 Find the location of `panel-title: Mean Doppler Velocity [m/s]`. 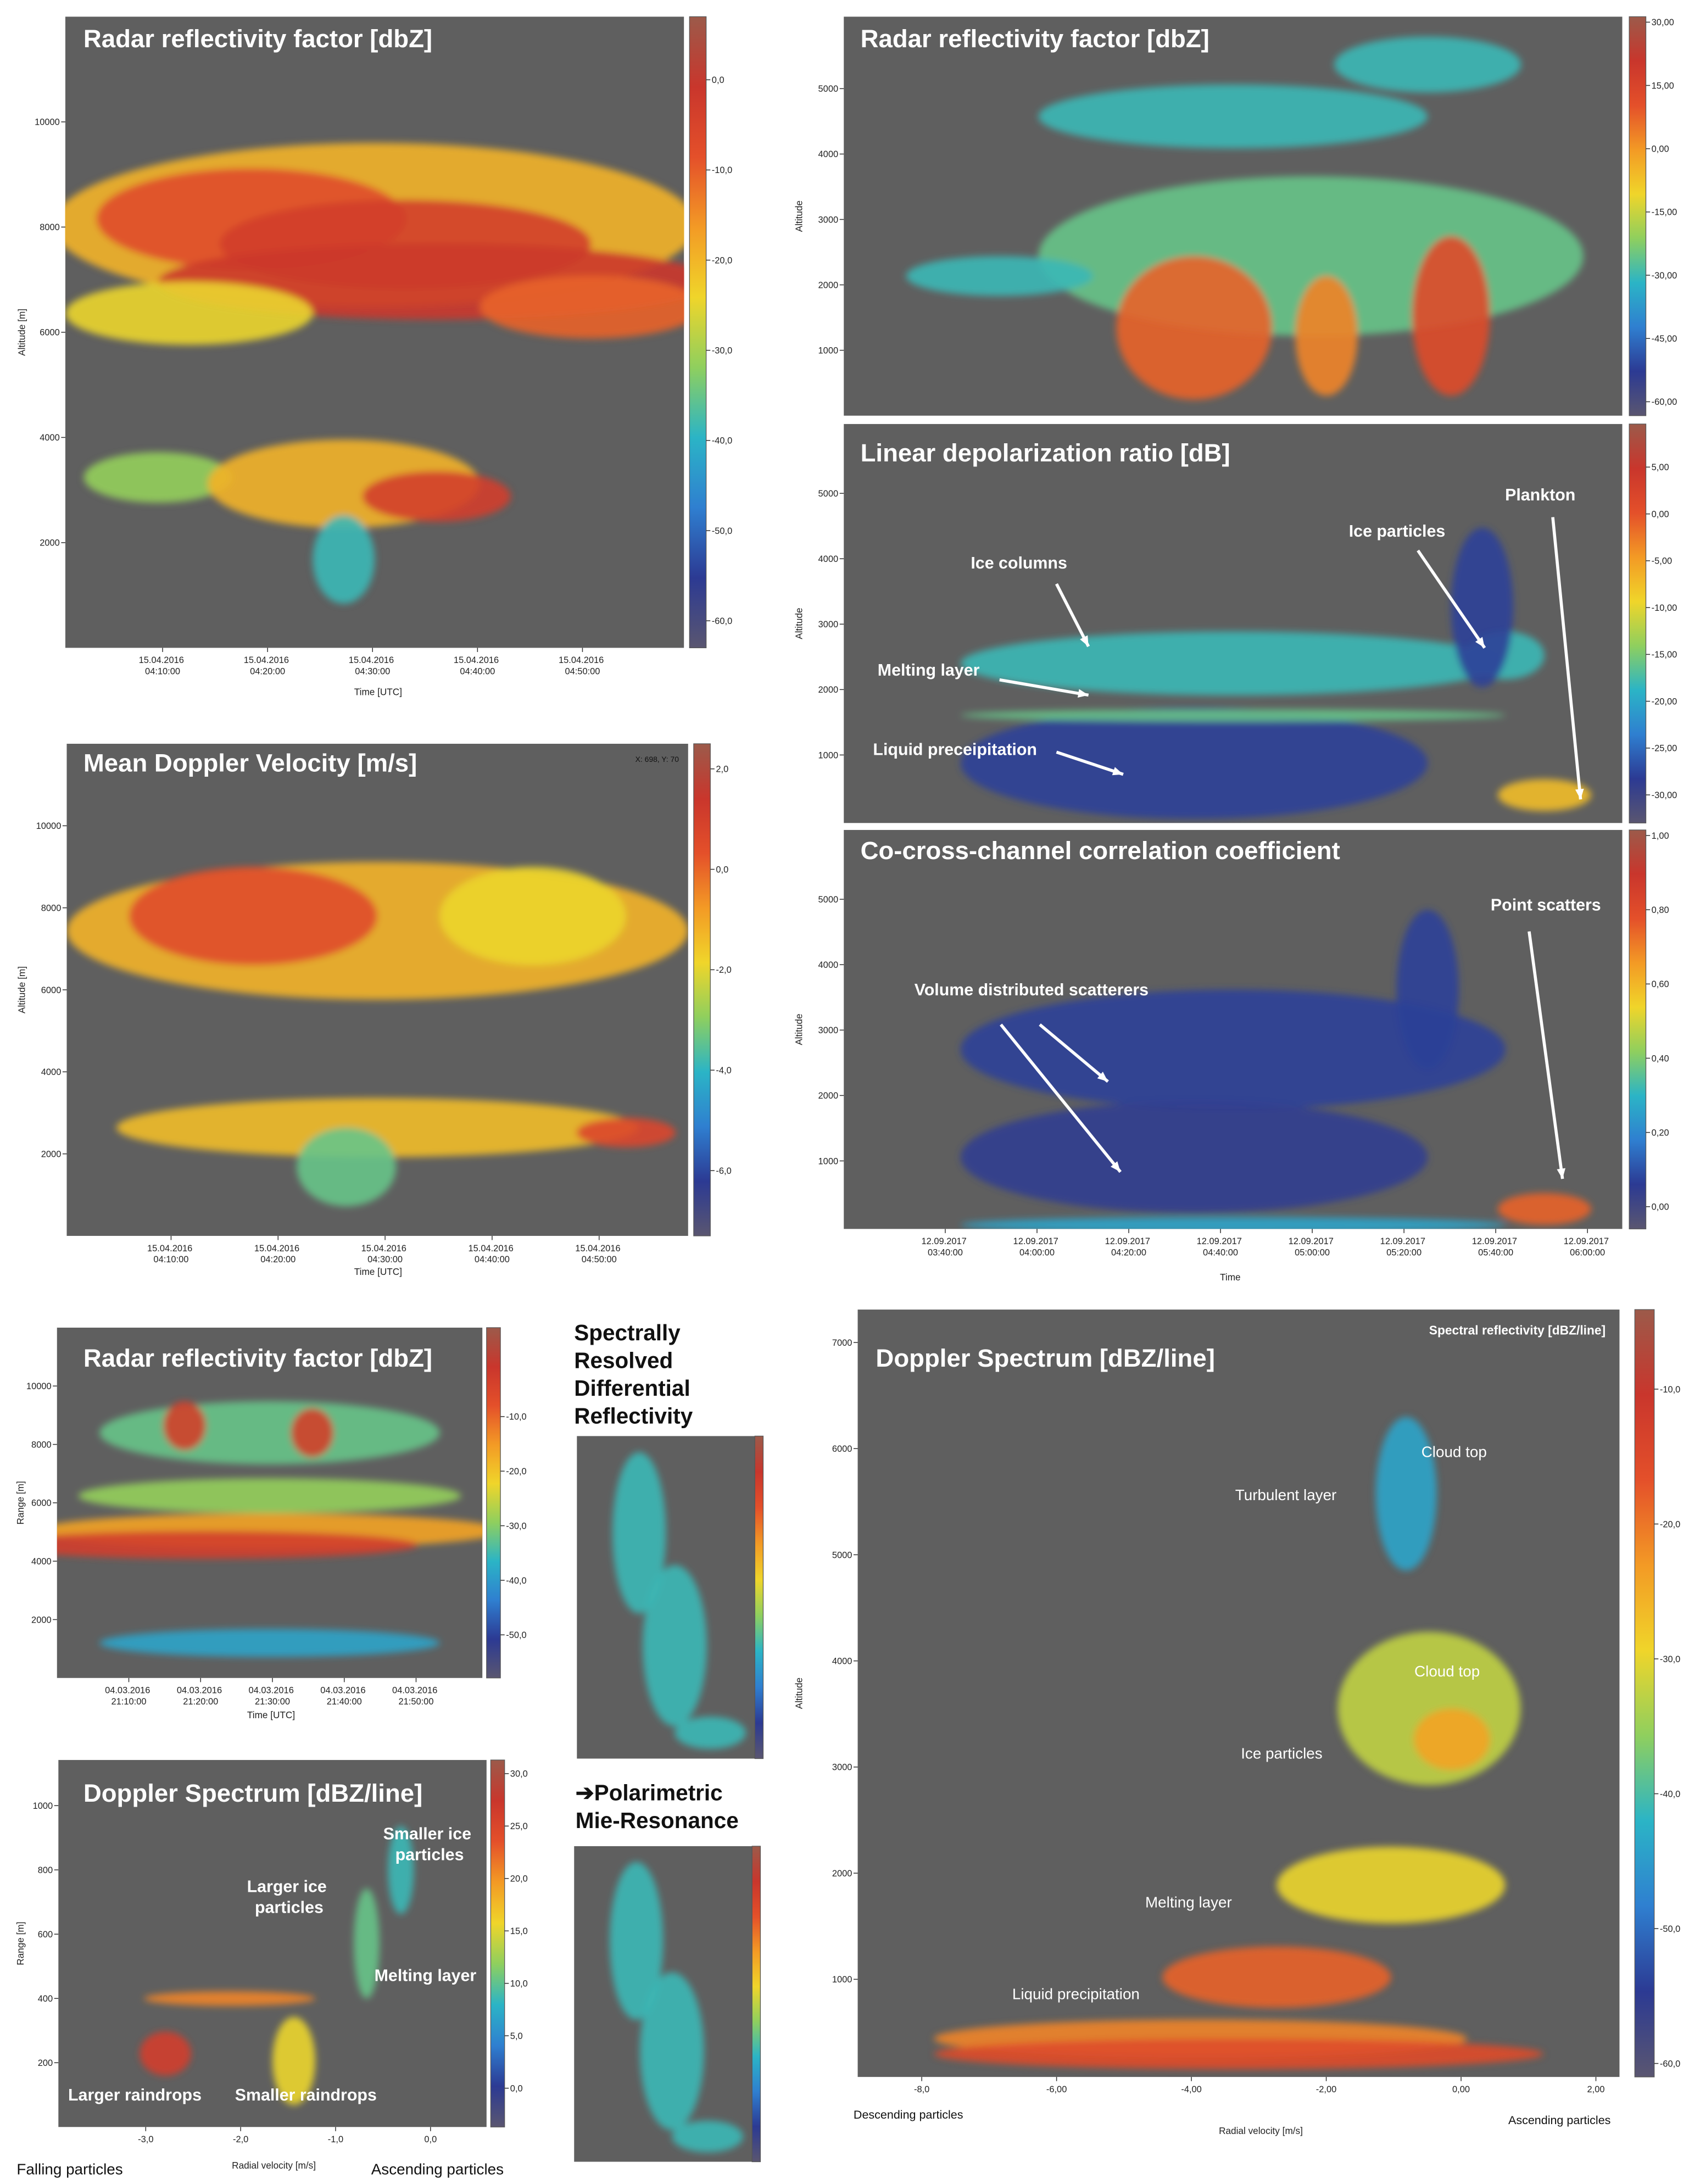

panel-title: Mean Doppler Velocity [m/s] is located at coordinates (250, 763).